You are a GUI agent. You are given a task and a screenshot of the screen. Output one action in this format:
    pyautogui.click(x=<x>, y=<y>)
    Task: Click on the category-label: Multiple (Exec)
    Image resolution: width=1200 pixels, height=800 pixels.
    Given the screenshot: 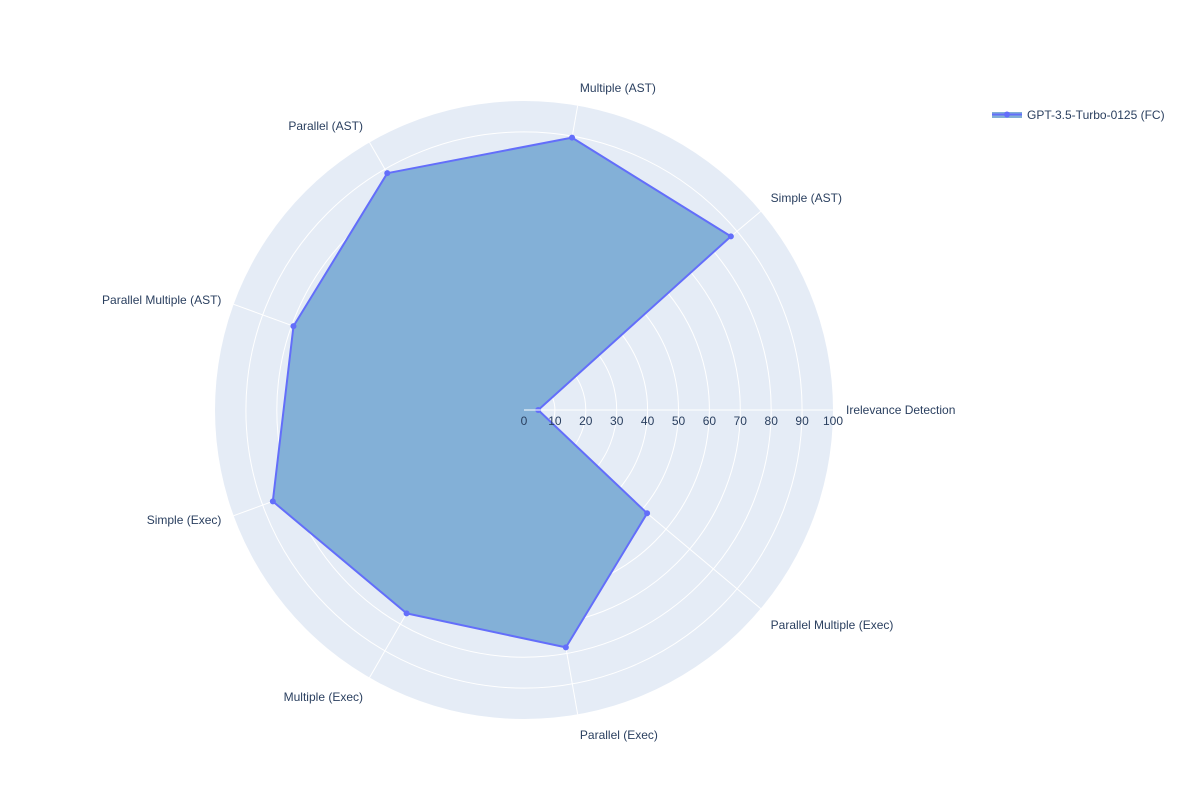 What is the action you would take?
    pyautogui.click(x=323, y=697)
    